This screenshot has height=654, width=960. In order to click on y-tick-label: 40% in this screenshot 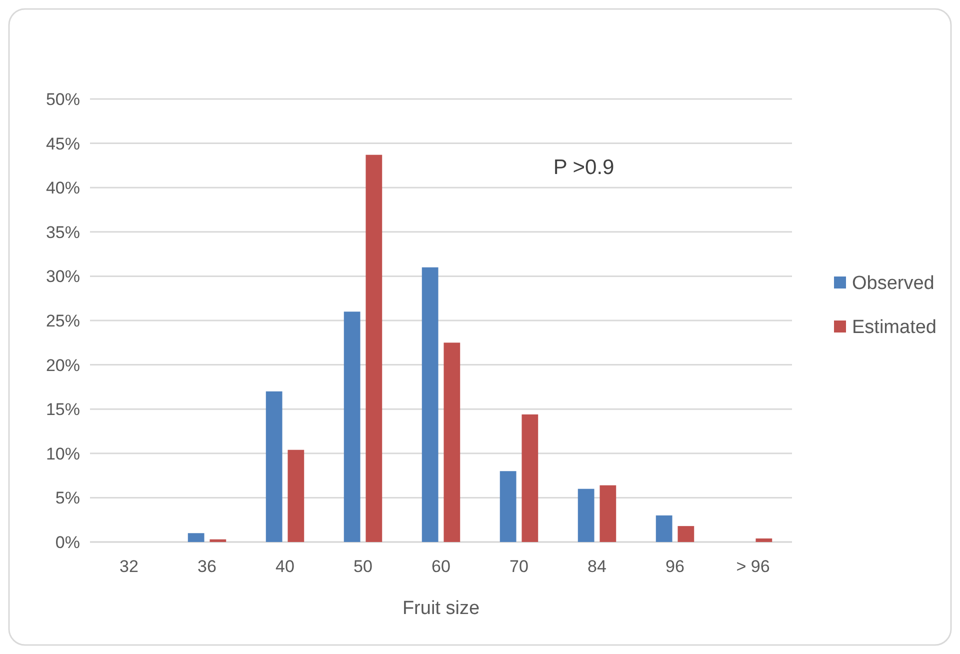, I will do `click(63, 188)`.